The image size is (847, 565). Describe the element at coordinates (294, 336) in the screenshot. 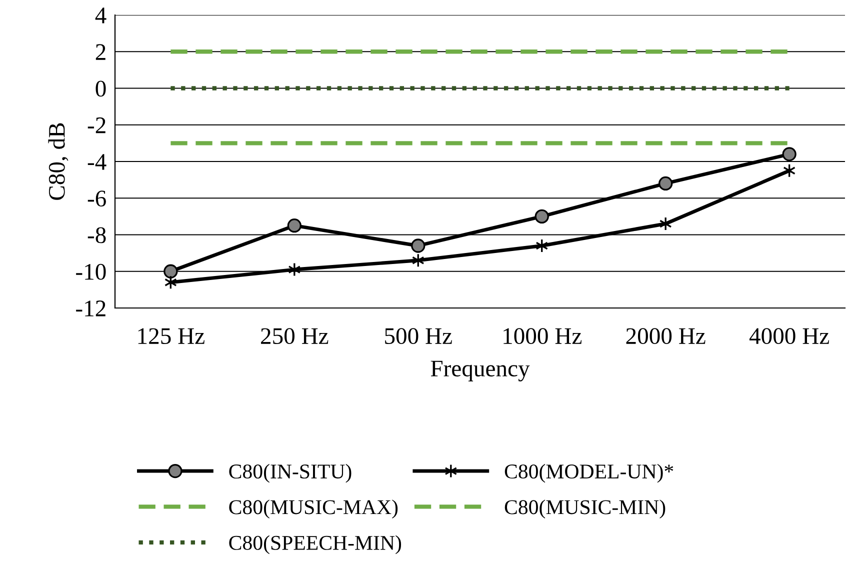

I see `x-tick-label: 250 Hz` at that location.